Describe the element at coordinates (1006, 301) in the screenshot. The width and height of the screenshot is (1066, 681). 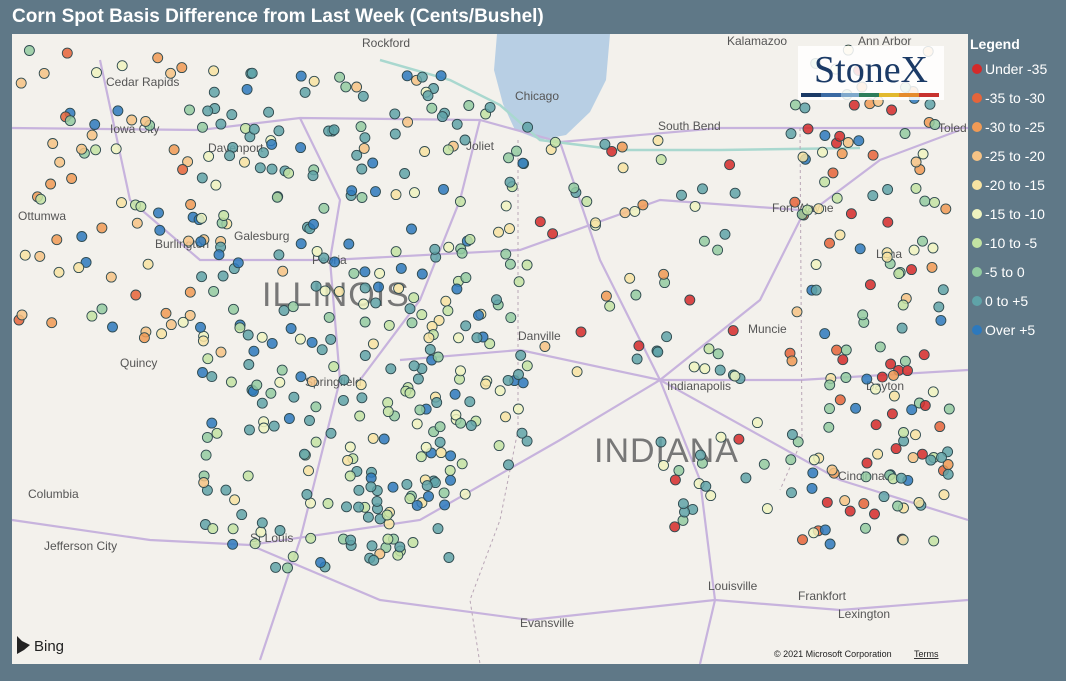
I see `legend-label: 0 to +5` at that location.